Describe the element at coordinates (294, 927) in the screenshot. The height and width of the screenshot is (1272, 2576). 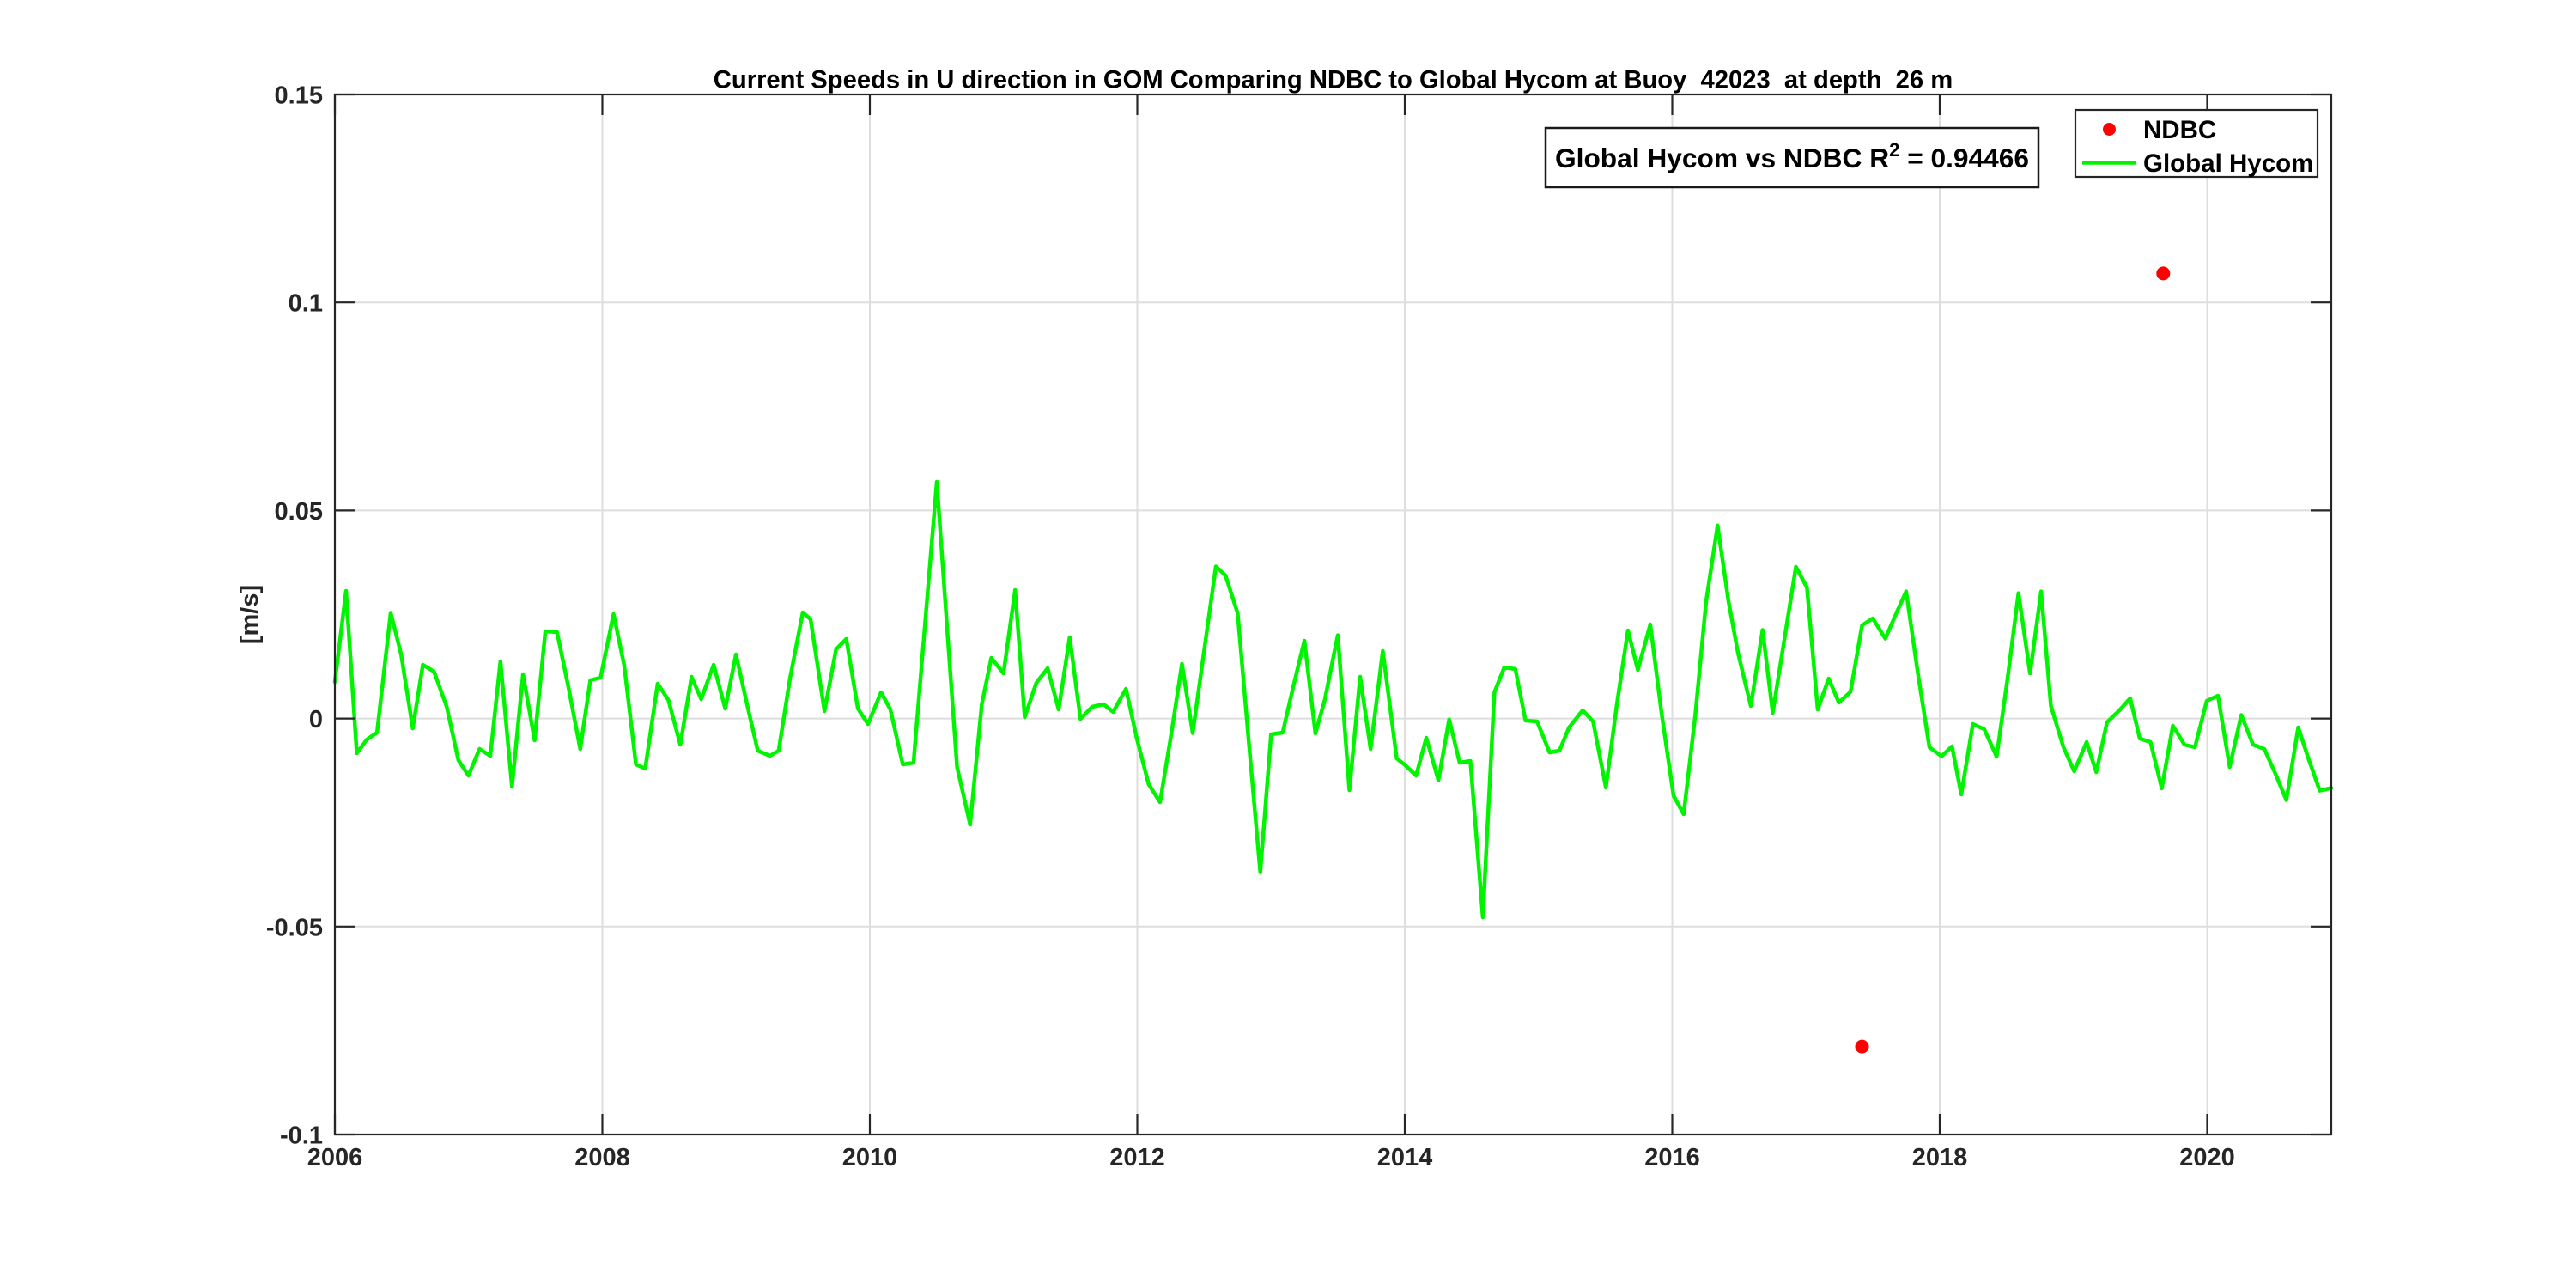
I see `svg-text: -0.05` at that location.